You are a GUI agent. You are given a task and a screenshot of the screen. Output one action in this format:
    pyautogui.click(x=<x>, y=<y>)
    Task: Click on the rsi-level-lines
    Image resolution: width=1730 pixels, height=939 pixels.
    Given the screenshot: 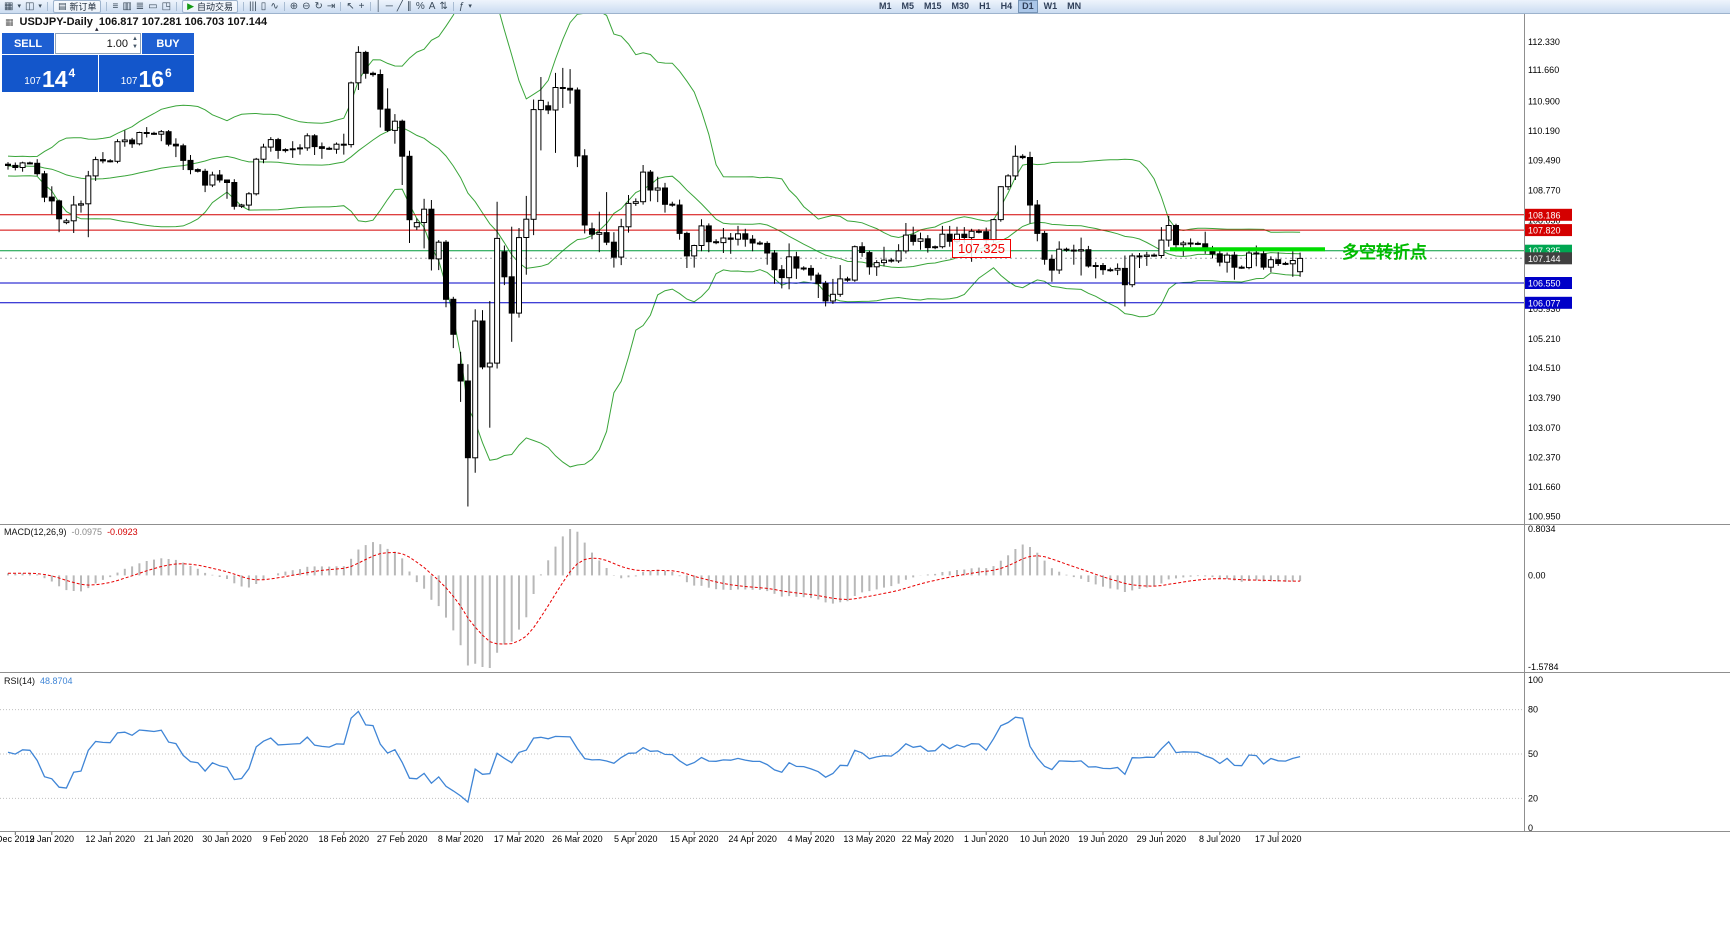 What is the action you would take?
    pyautogui.click(x=762, y=754)
    